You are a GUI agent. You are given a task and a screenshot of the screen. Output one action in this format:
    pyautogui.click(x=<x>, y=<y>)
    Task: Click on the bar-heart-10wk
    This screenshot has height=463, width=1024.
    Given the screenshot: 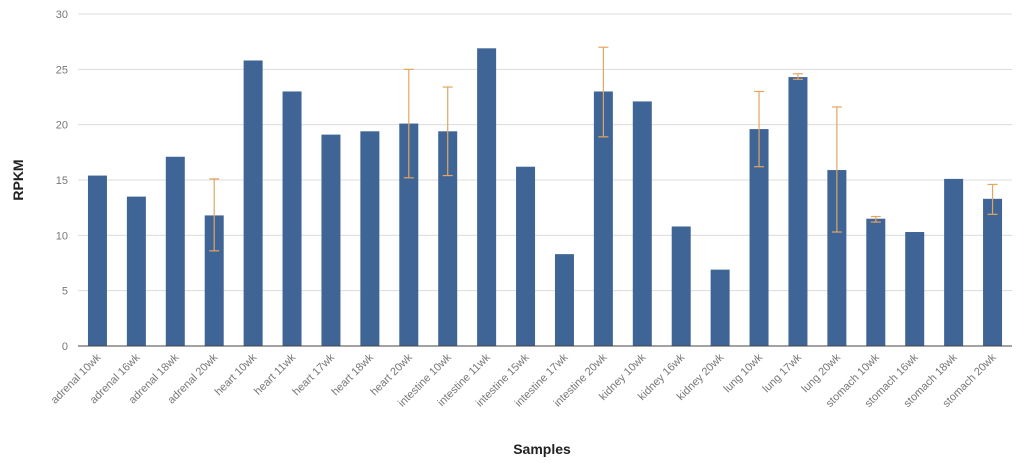 What is the action you would take?
    pyautogui.click(x=253, y=203)
    